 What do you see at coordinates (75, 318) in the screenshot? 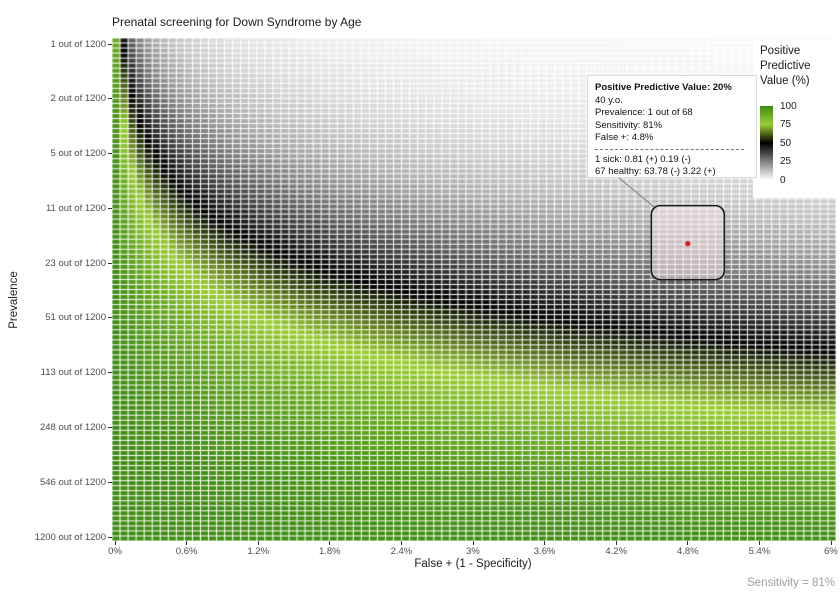
I see `y-tick-label: 51 out of 1200` at bounding box center [75, 318].